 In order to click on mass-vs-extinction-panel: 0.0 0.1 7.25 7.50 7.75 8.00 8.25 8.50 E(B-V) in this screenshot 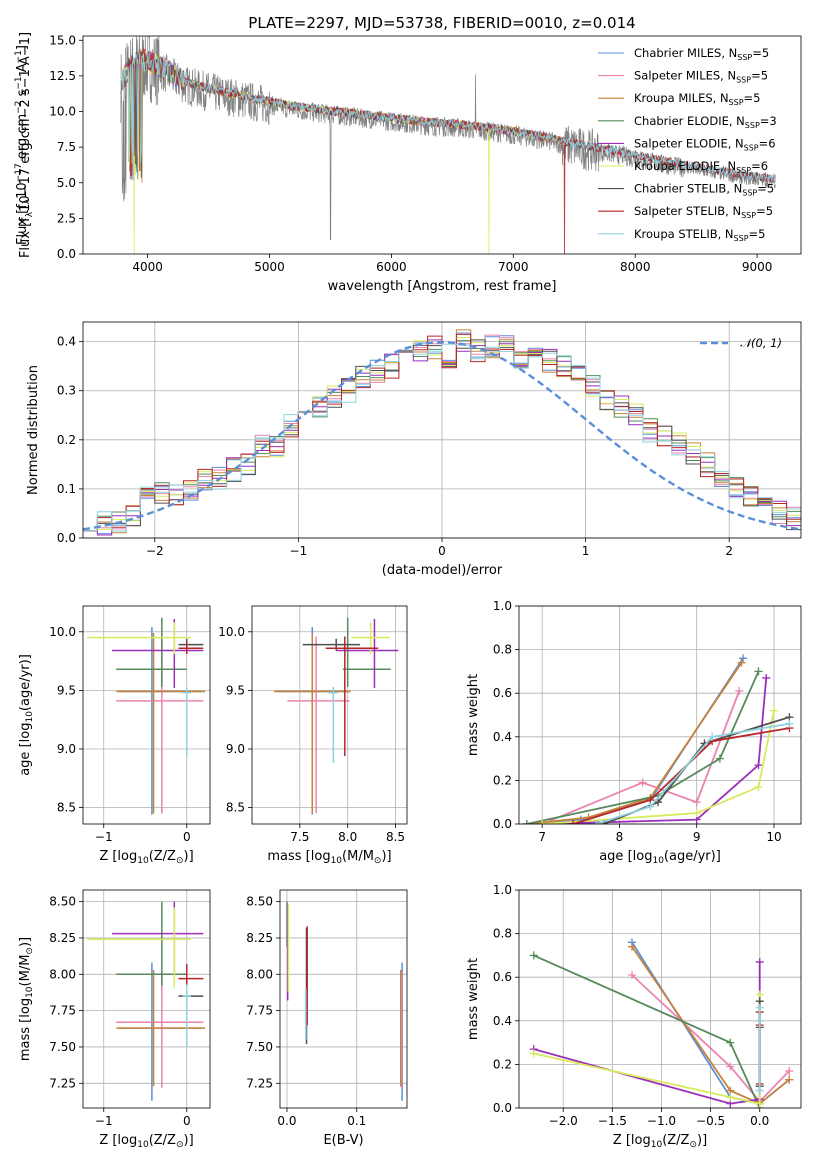, I will do `click(327, 1018)`.